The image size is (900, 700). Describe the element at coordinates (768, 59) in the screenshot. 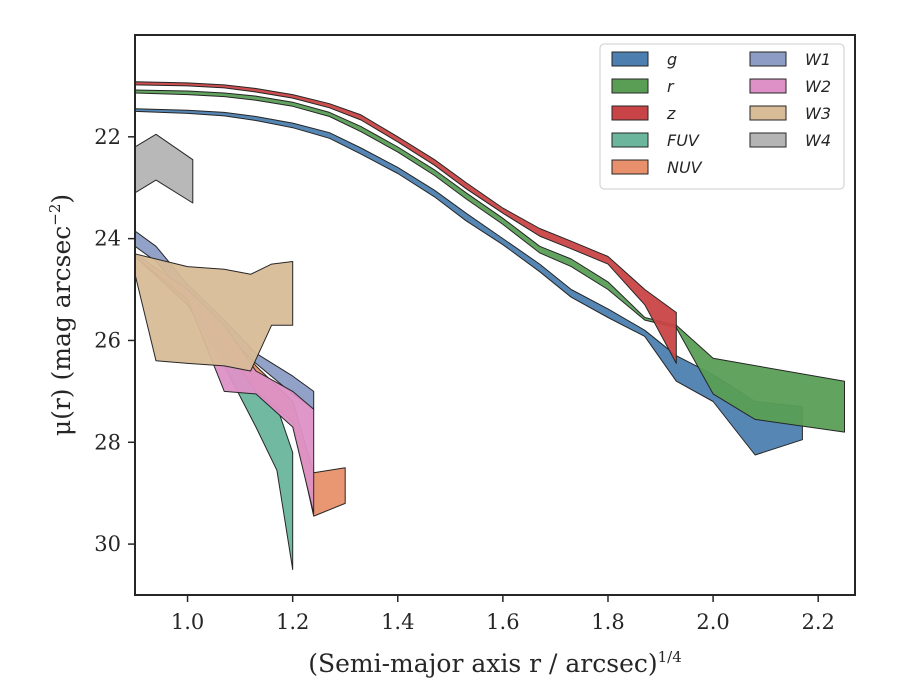

I see `legend-swatch-w1` at that location.